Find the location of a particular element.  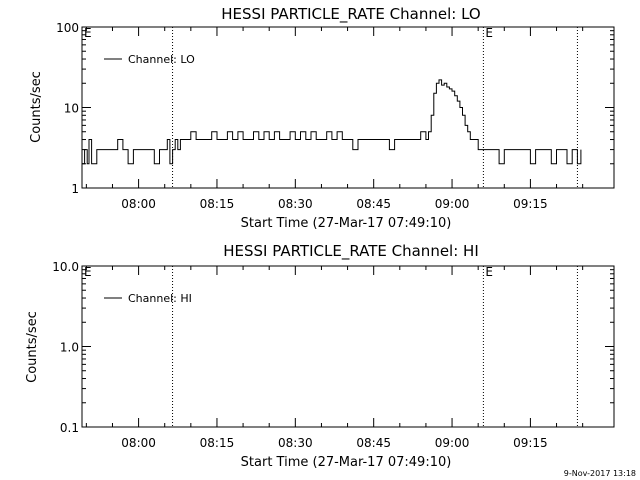

y-tick-label: 10.0 is located at coordinates (65, 267).